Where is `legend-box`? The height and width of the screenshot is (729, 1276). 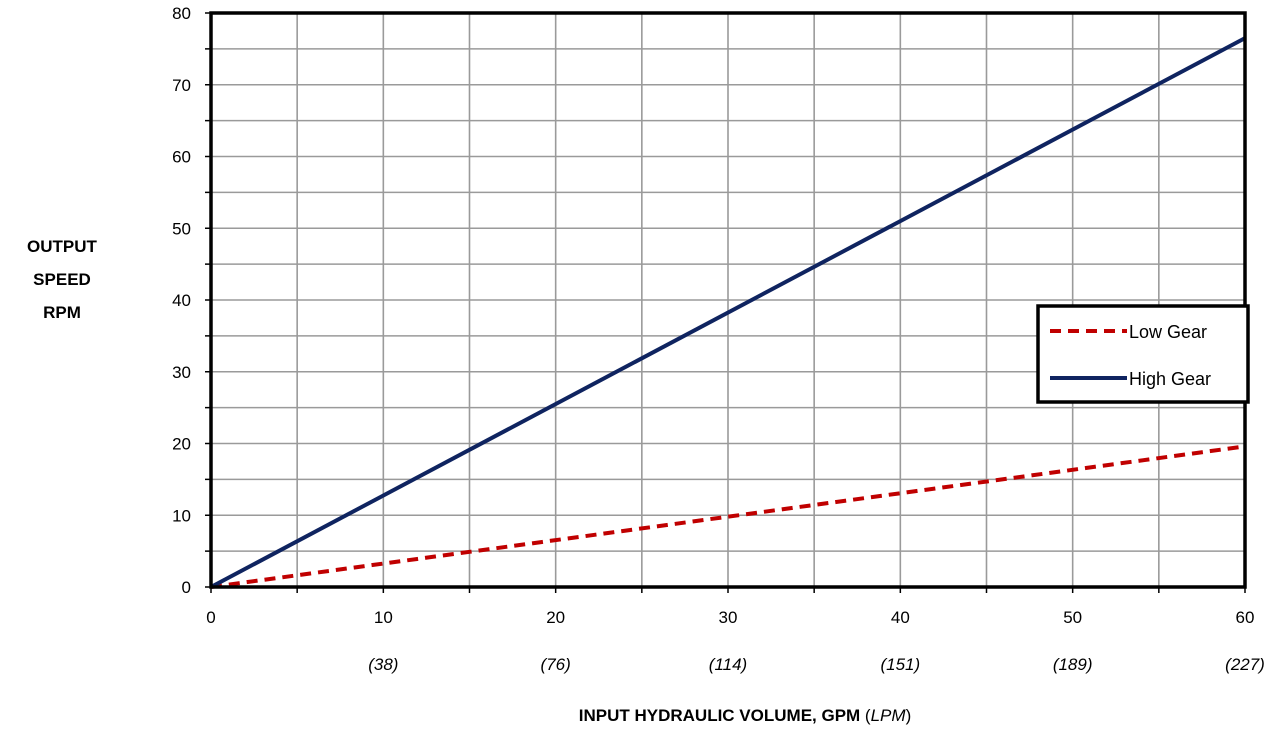 legend-box is located at coordinates (1143, 354).